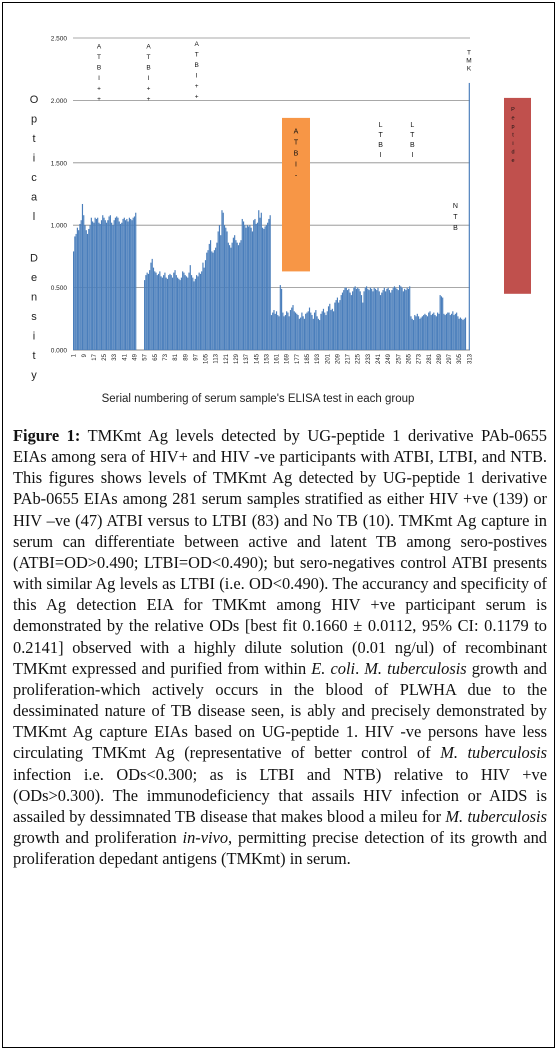 Image resolution: width=559 pixels, height=1052 pixels. Describe the element at coordinates (288, 358) in the screenshot. I see `x-tick-label: 169` at that location.